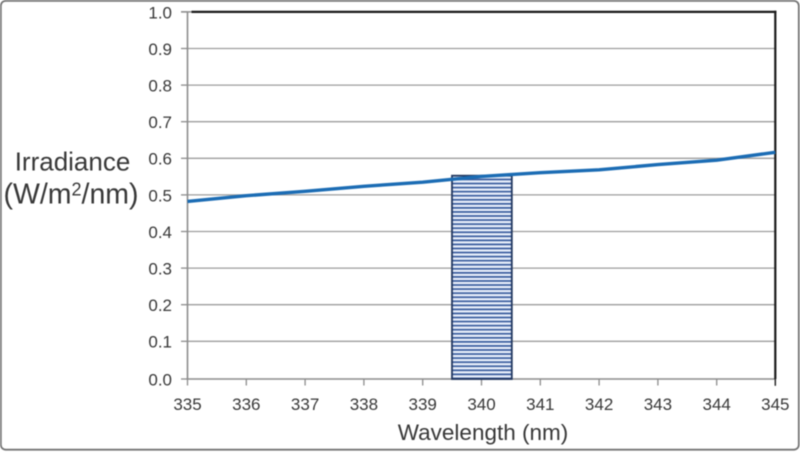  What do you see at coordinates (73, 162) in the screenshot?
I see `svg-text: Irradiance` at bounding box center [73, 162].